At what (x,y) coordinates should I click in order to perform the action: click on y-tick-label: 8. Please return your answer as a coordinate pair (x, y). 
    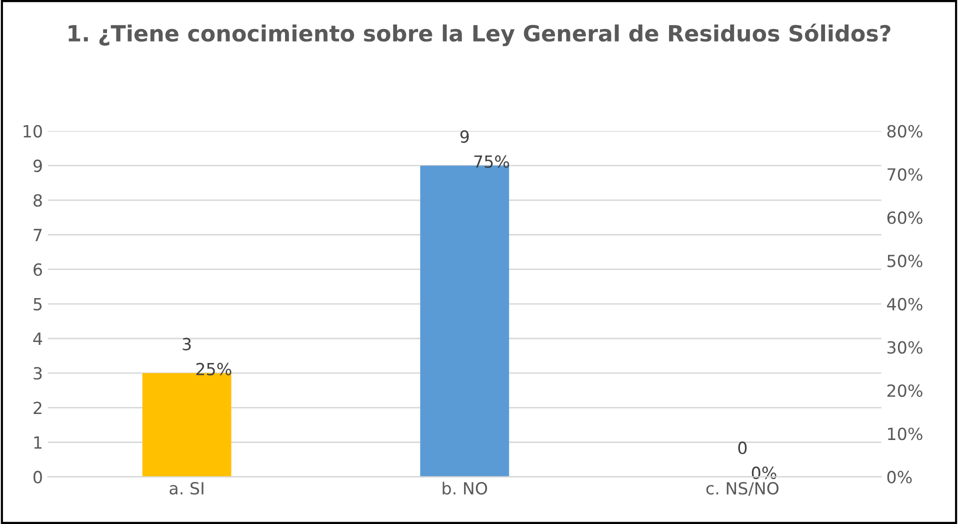
    Looking at the image, I should click on (38, 200).